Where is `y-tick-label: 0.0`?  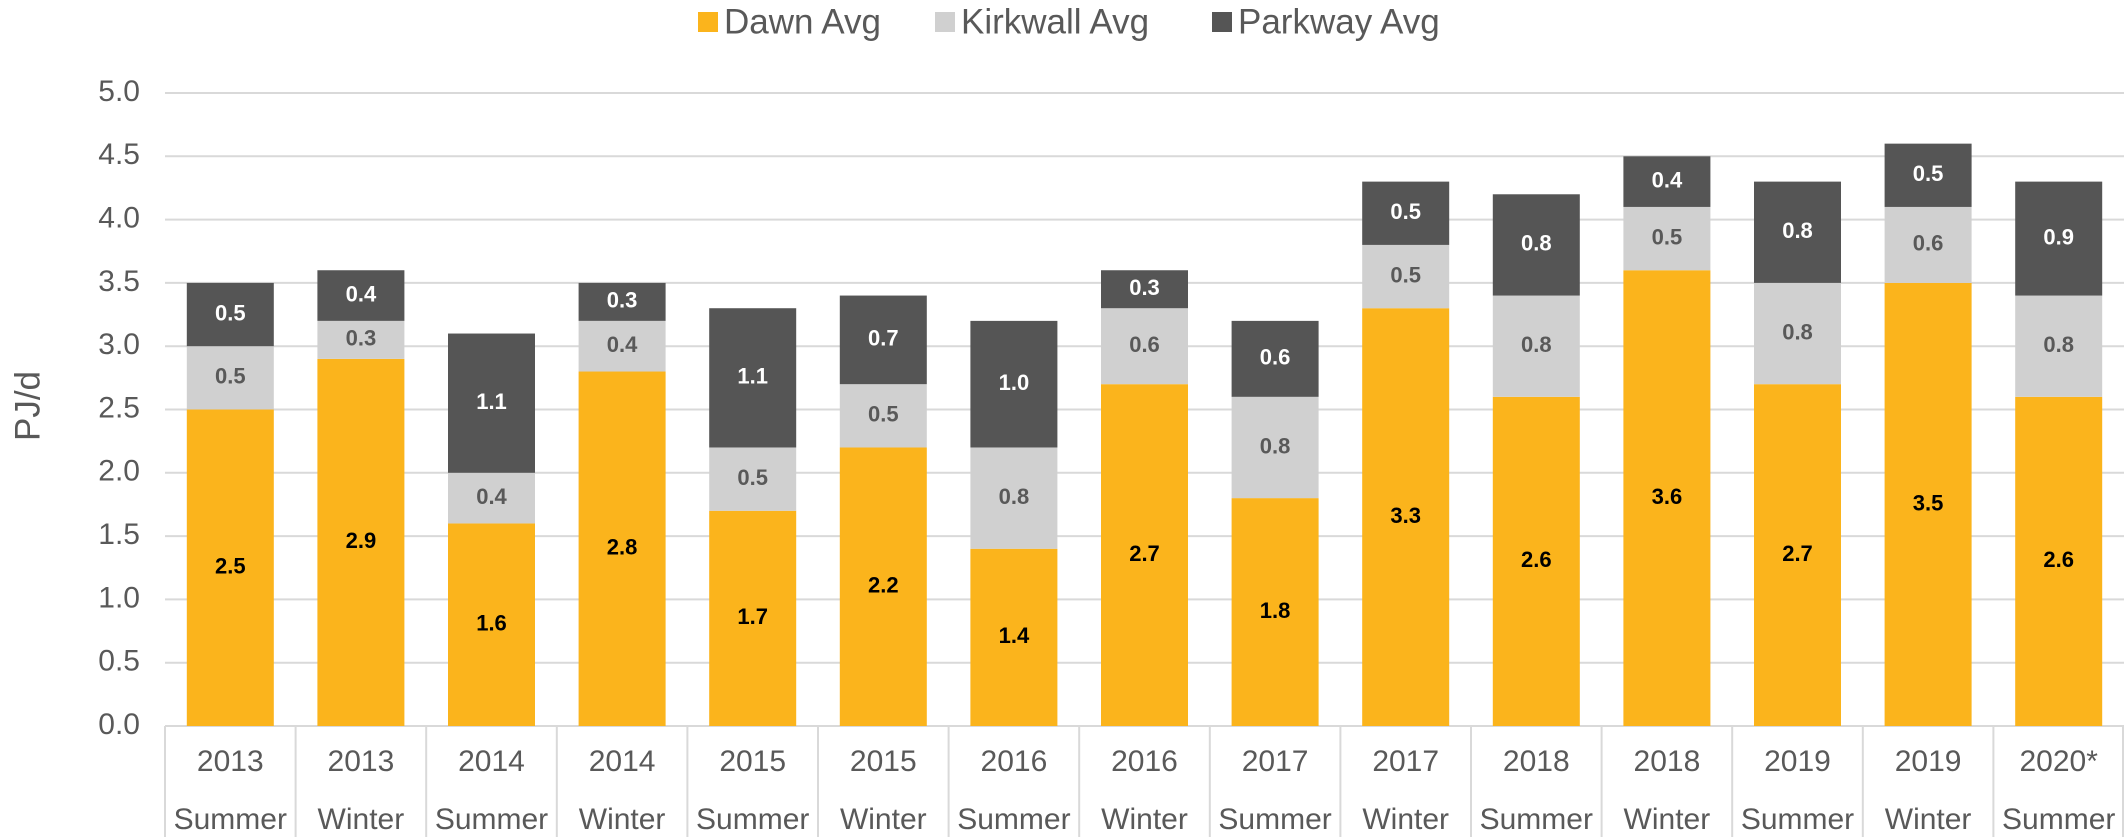
y-tick-label: 0.0 is located at coordinates (119, 724).